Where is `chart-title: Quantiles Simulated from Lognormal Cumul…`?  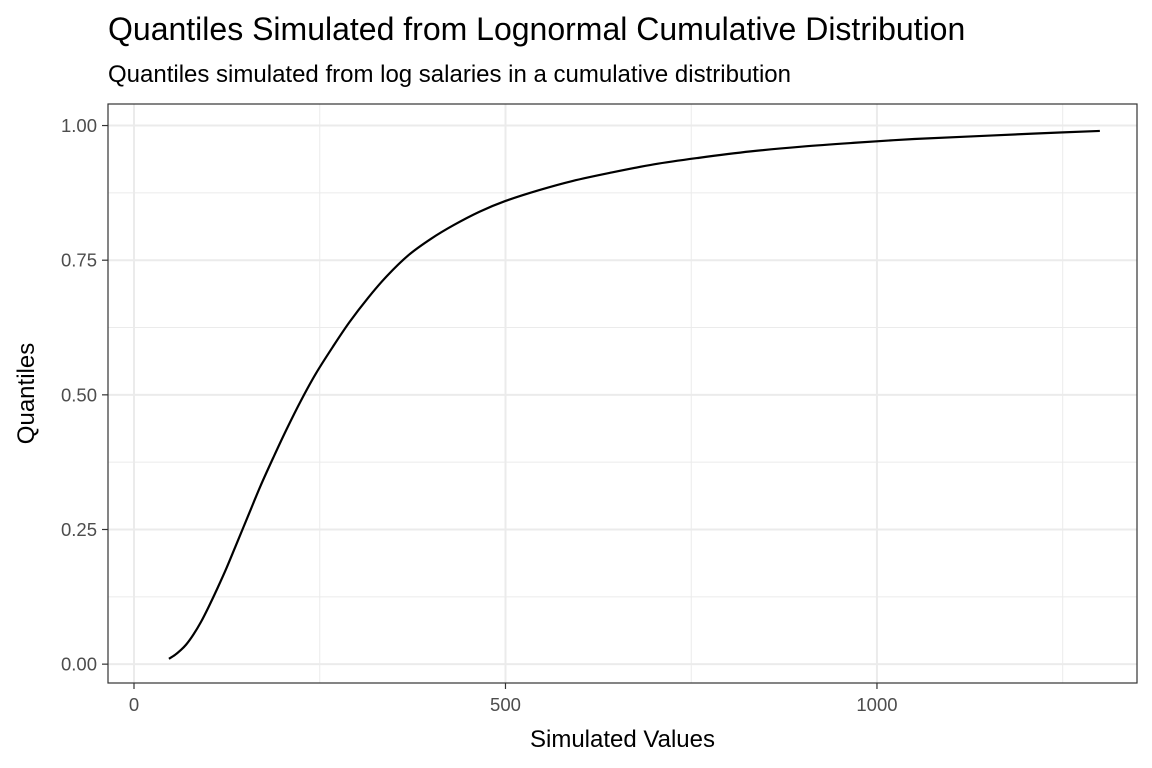
chart-title: Quantiles Simulated from Lognormal Cumul… is located at coordinates (536, 29).